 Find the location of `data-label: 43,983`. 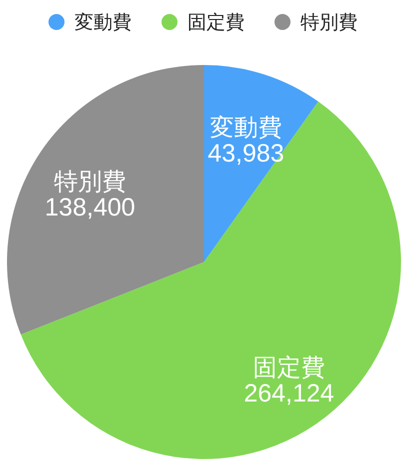

data-label: 43,983 is located at coordinates (246, 154).